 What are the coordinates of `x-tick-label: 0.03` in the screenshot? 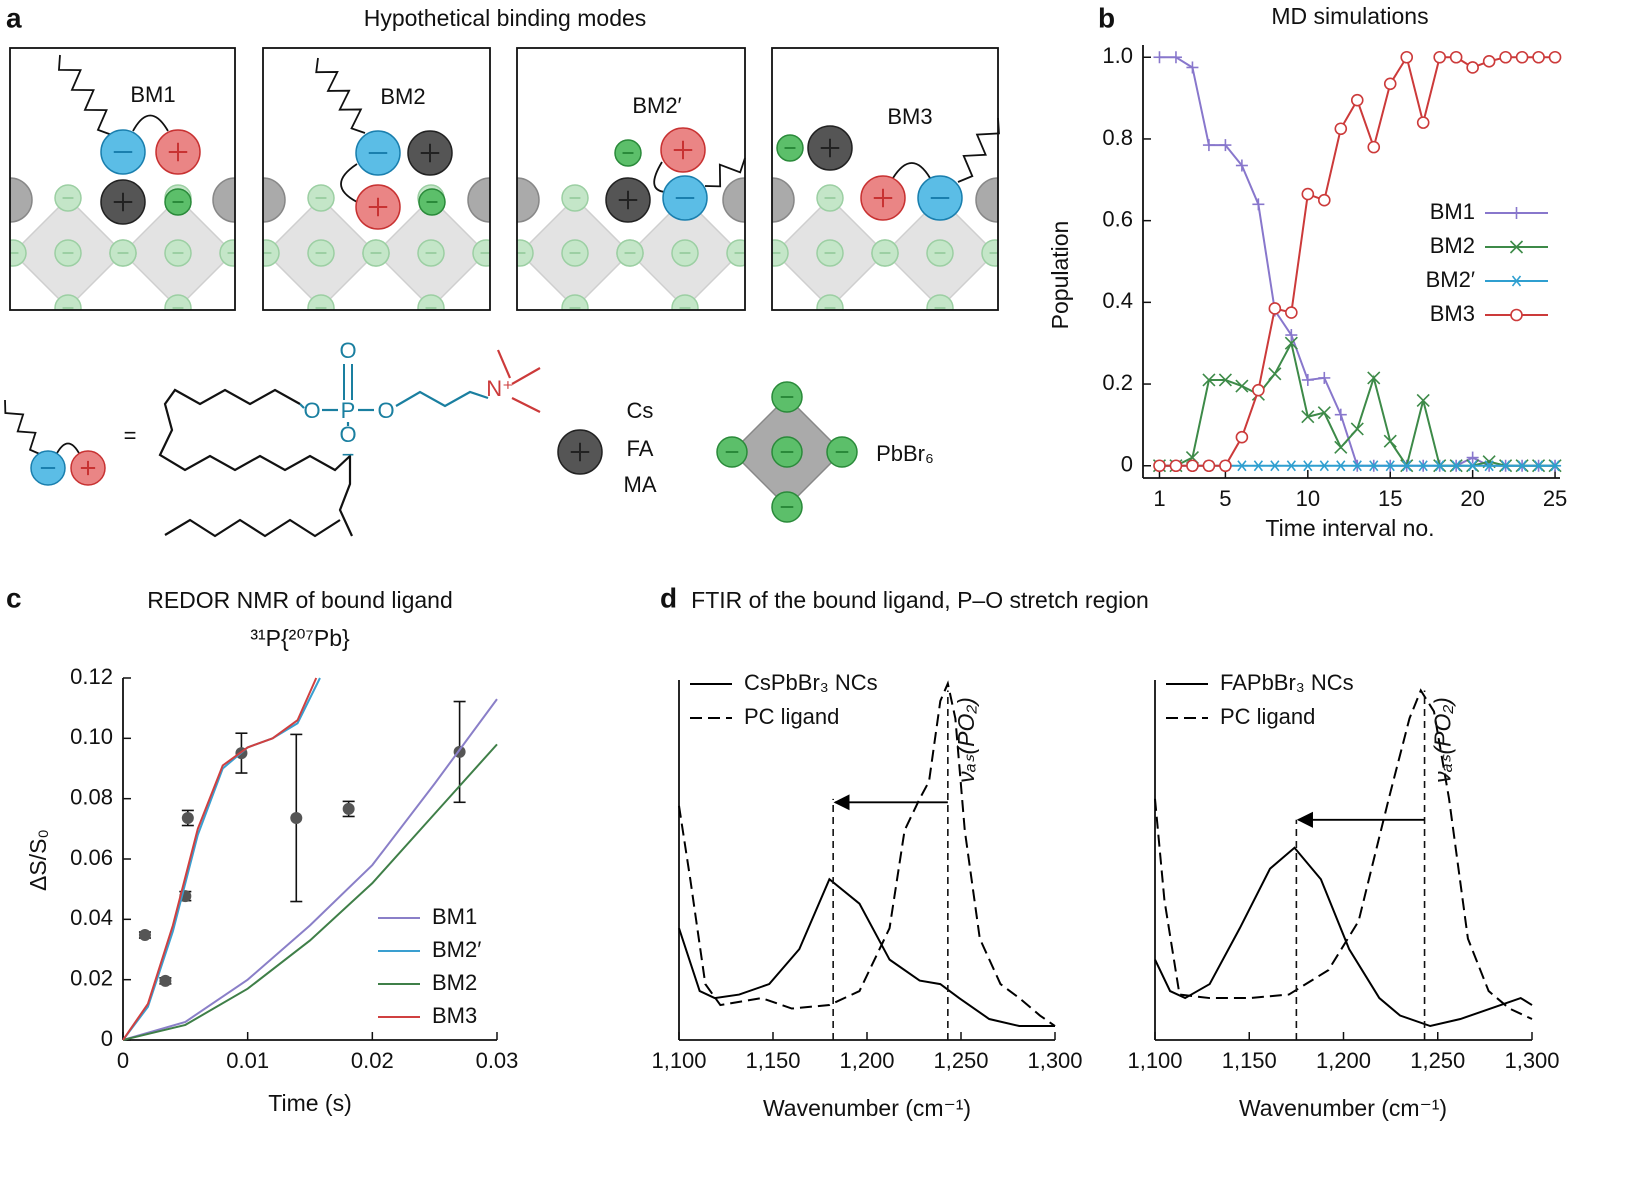 It's located at (497, 1060).